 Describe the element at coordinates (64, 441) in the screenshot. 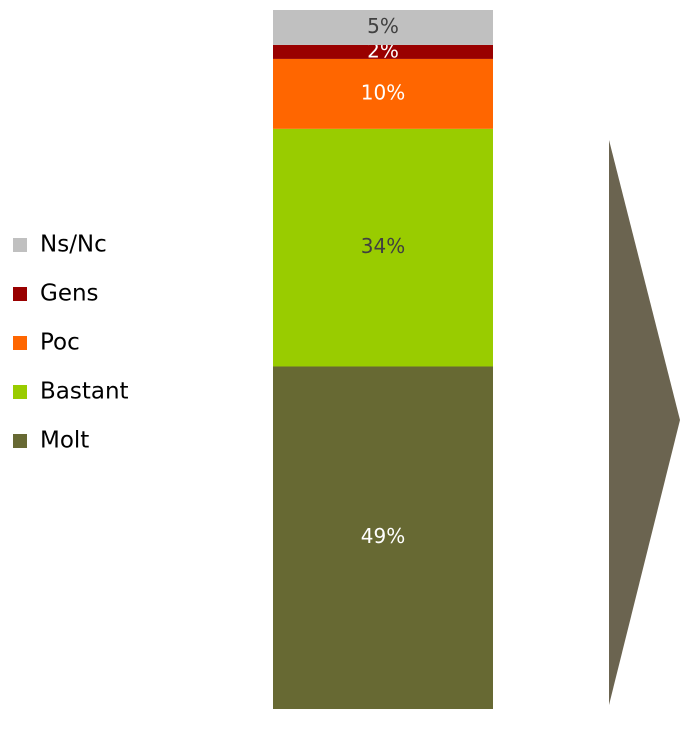

I see `legend-label: Molt` at that location.